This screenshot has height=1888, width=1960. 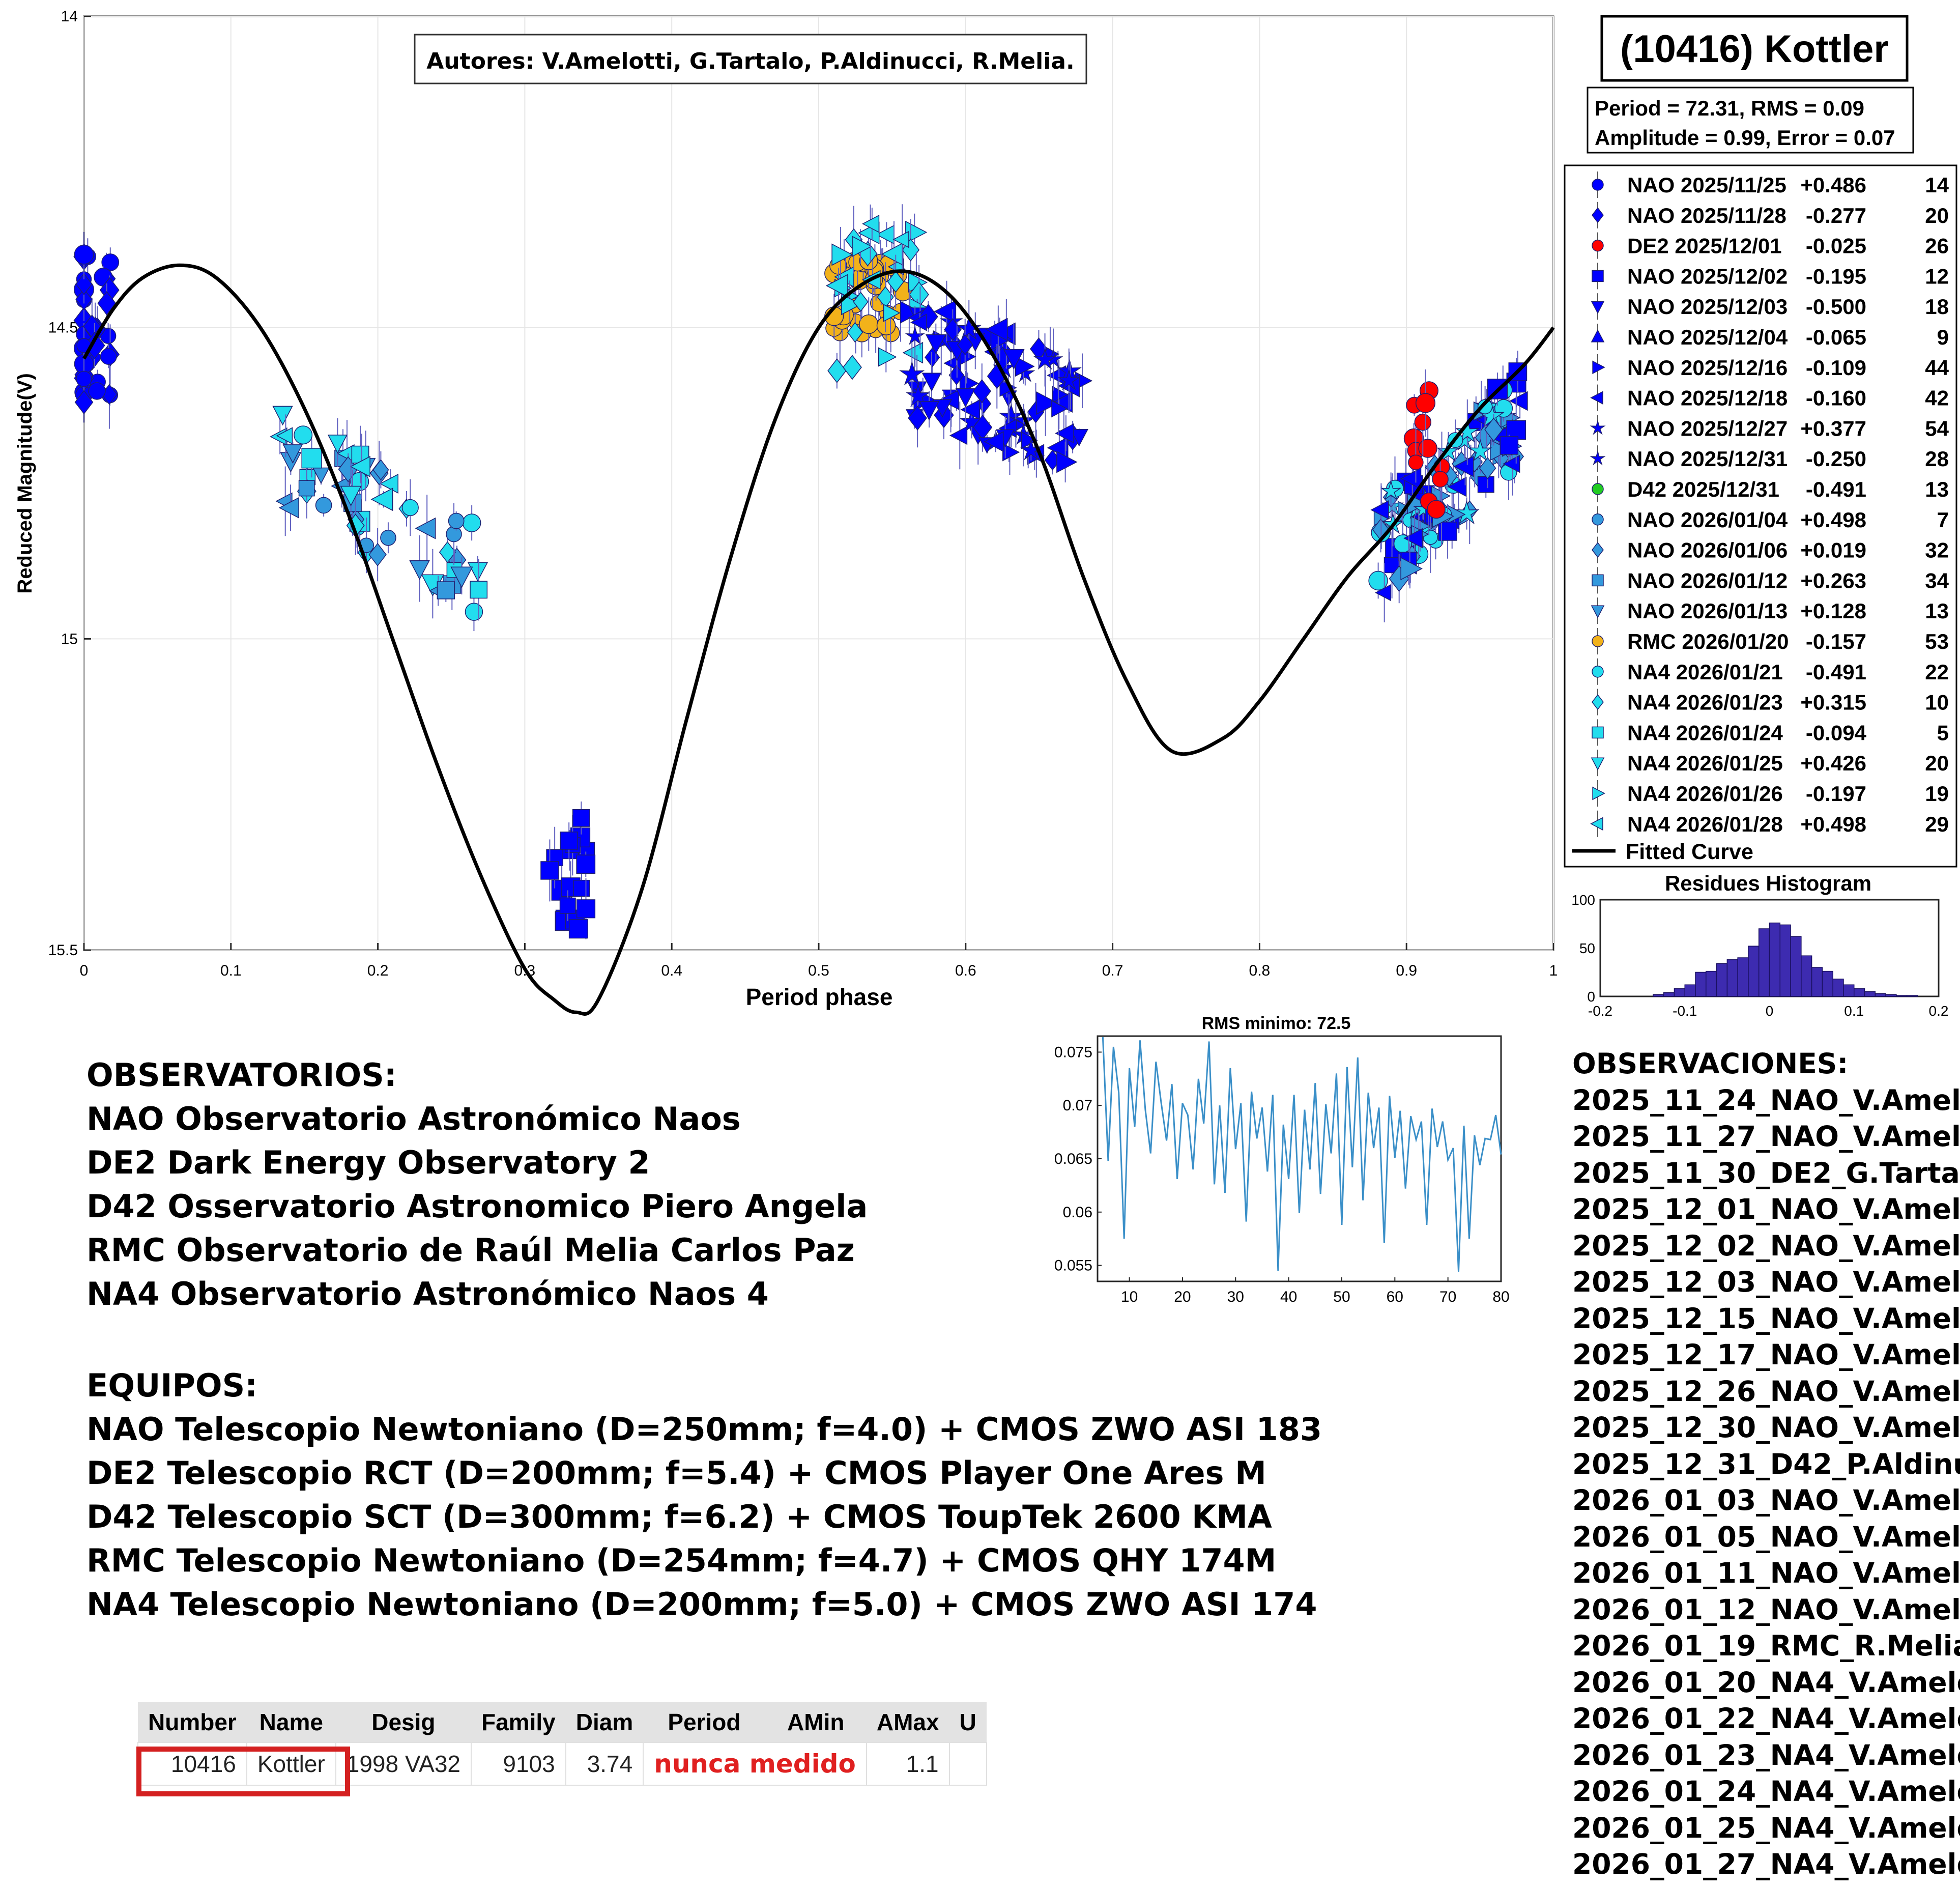 I want to click on legend-label: NA4 2026/01/25, so click(x=1705, y=763).